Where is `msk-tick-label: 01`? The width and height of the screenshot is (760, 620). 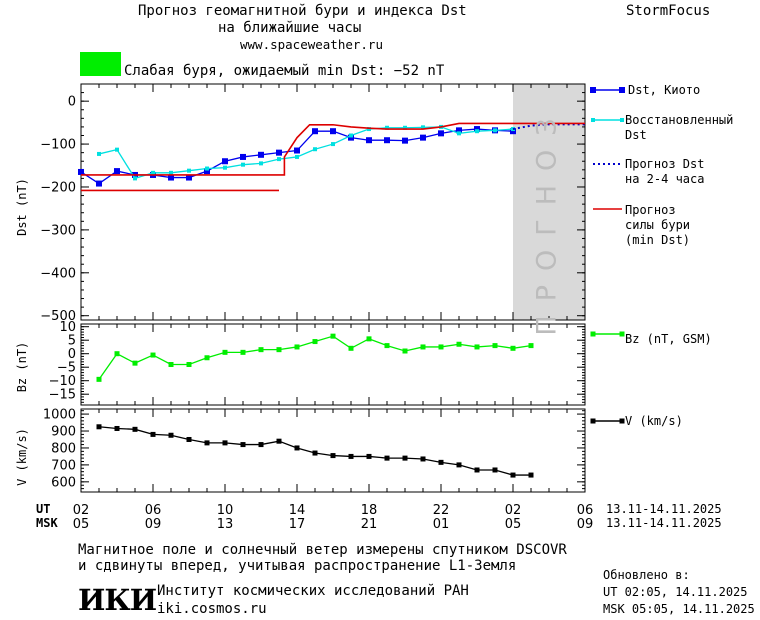 msk-tick-label: 01 is located at coordinates (441, 524).